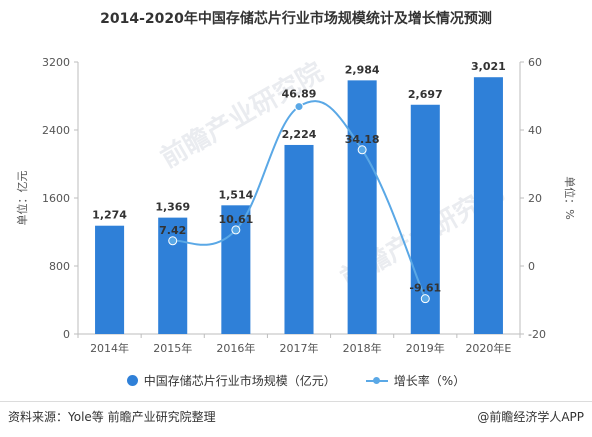 The height and width of the screenshot is (437, 592). Describe the element at coordinates (132, 380) in the screenshot. I see `bar-legend-swatch` at that location.